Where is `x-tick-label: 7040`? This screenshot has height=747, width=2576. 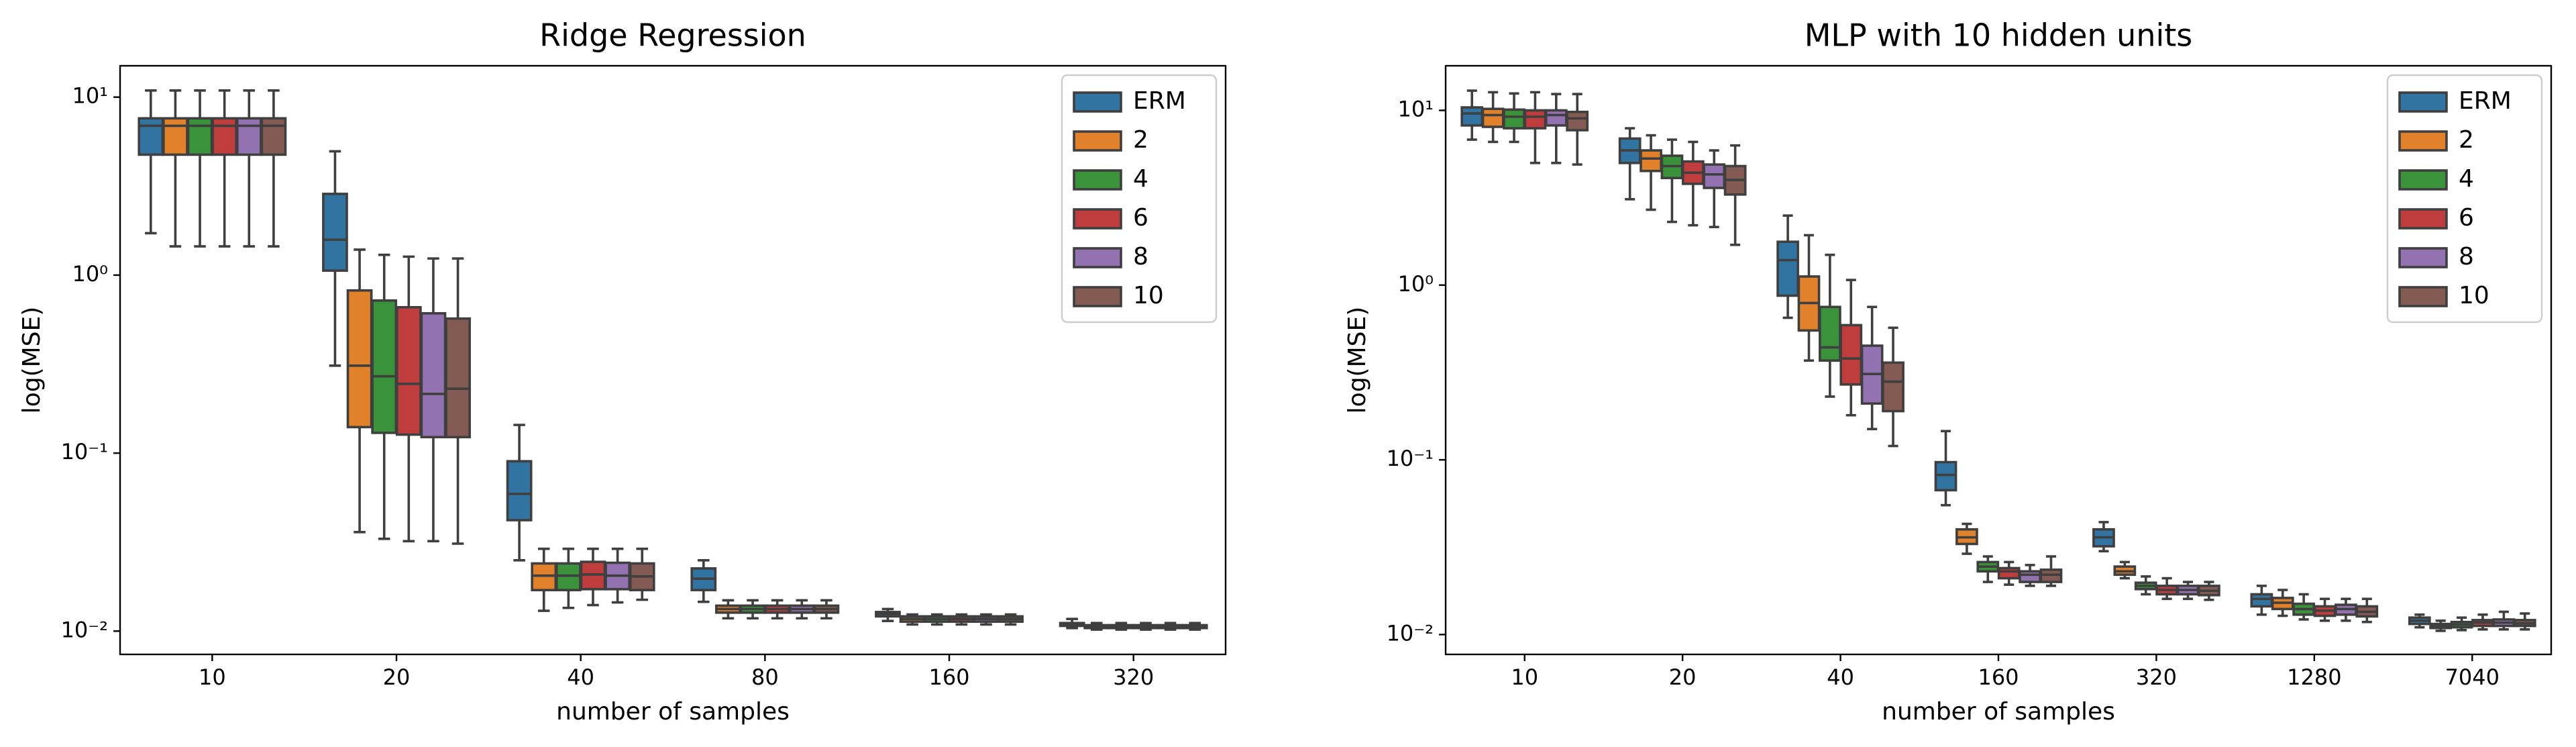 x-tick-label: 7040 is located at coordinates (2472, 677).